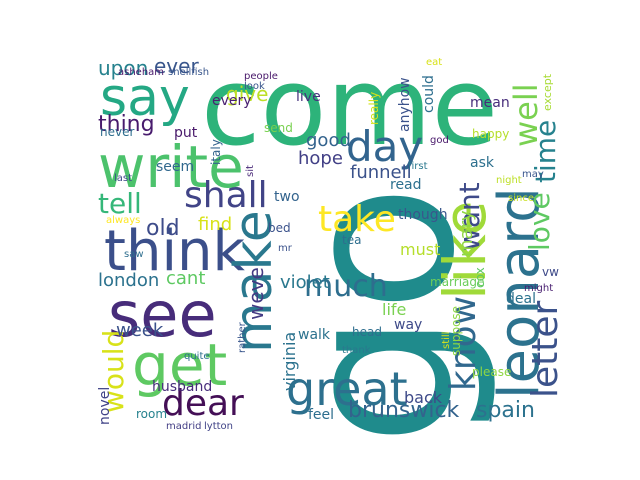 The height and width of the screenshot is (480, 640). Describe the element at coordinates (140, 330) in the screenshot. I see `word-week: week` at that location.